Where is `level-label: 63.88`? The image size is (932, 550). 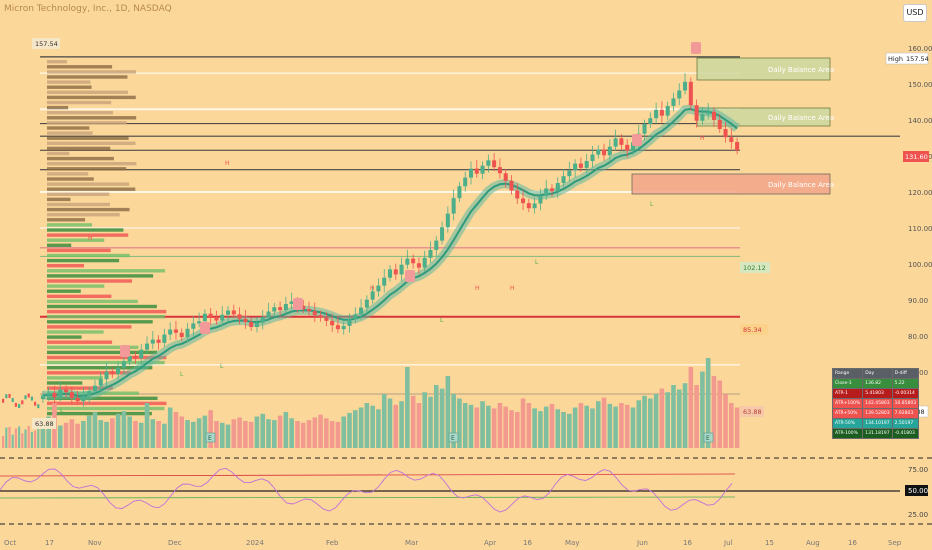 level-label: 63.88 is located at coordinates (44, 424).